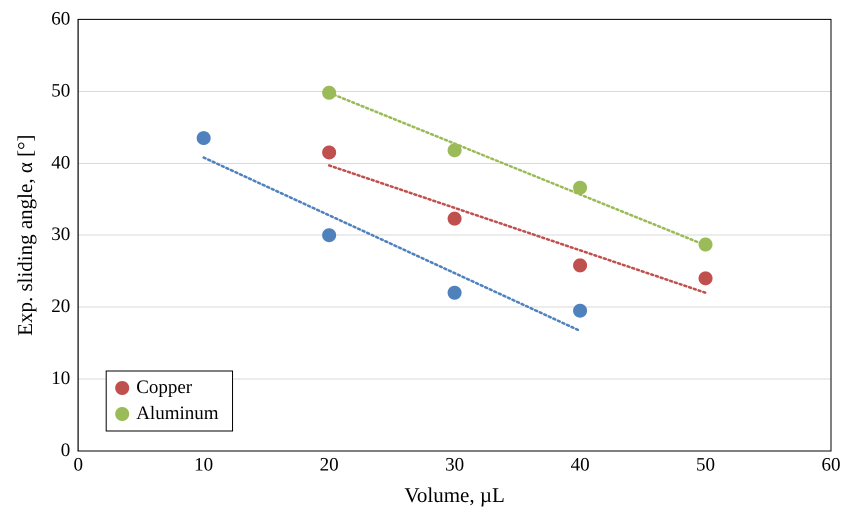  I want to click on y-tick-label: 10, so click(60, 379).